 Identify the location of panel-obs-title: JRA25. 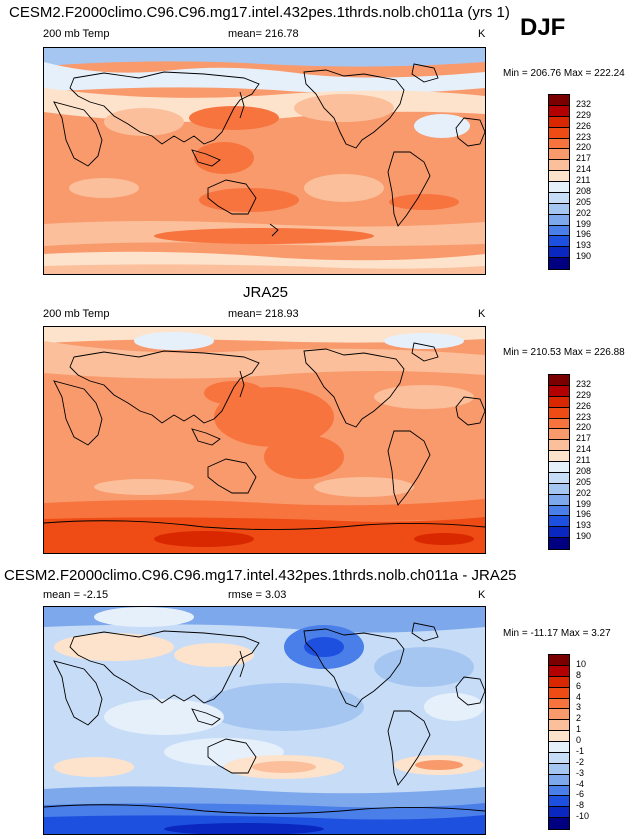
(266, 292).